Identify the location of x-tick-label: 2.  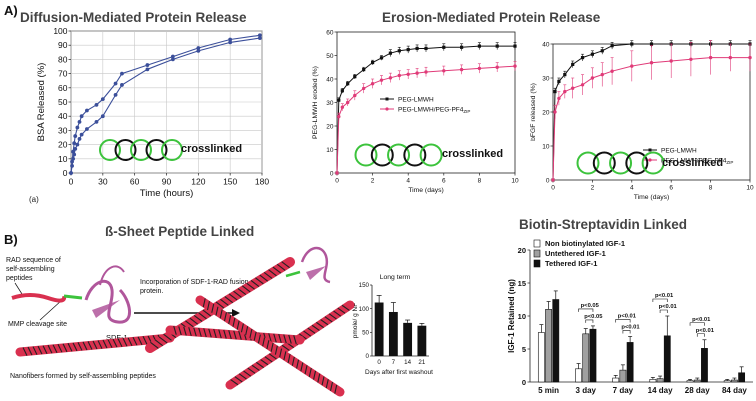
(373, 181).